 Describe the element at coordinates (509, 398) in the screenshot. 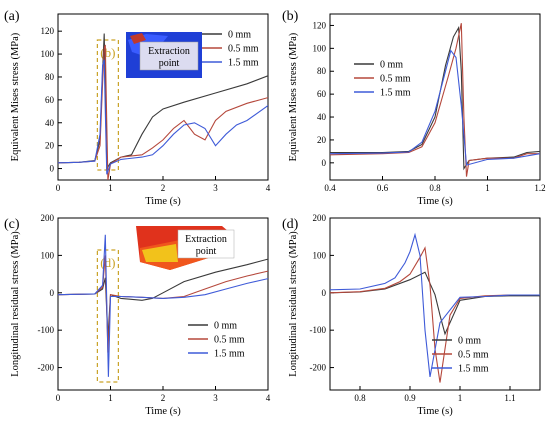

I see `x-tick-label: 1.1` at that location.